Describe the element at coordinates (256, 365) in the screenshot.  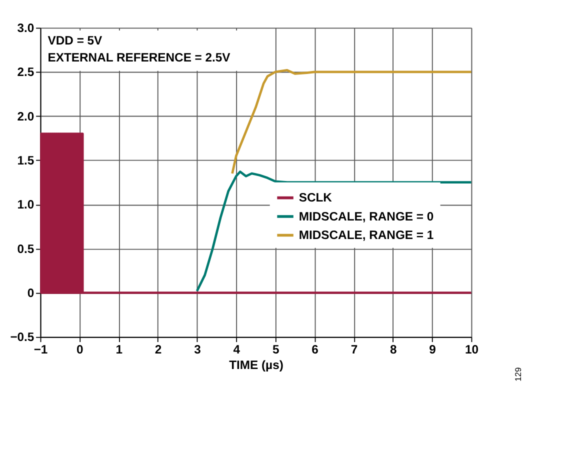
I see `x-axis-title: TIME (µs)` at that location.